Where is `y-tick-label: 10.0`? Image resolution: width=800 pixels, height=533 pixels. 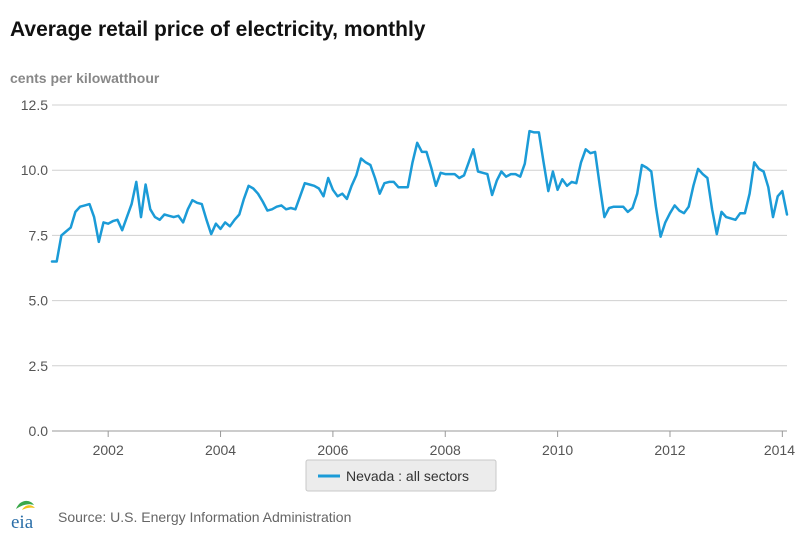
y-tick-label: 10.0 is located at coordinates (34, 170).